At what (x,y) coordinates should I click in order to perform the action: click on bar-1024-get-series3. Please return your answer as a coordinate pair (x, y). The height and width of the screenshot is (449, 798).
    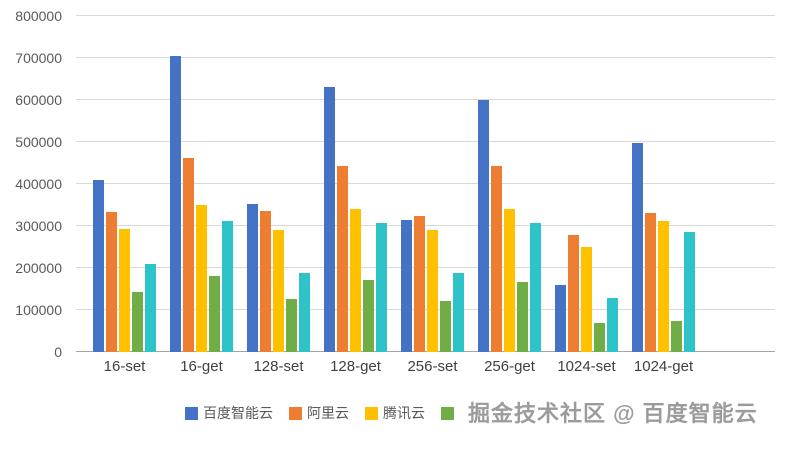
    Looking at the image, I should click on (676, 336).